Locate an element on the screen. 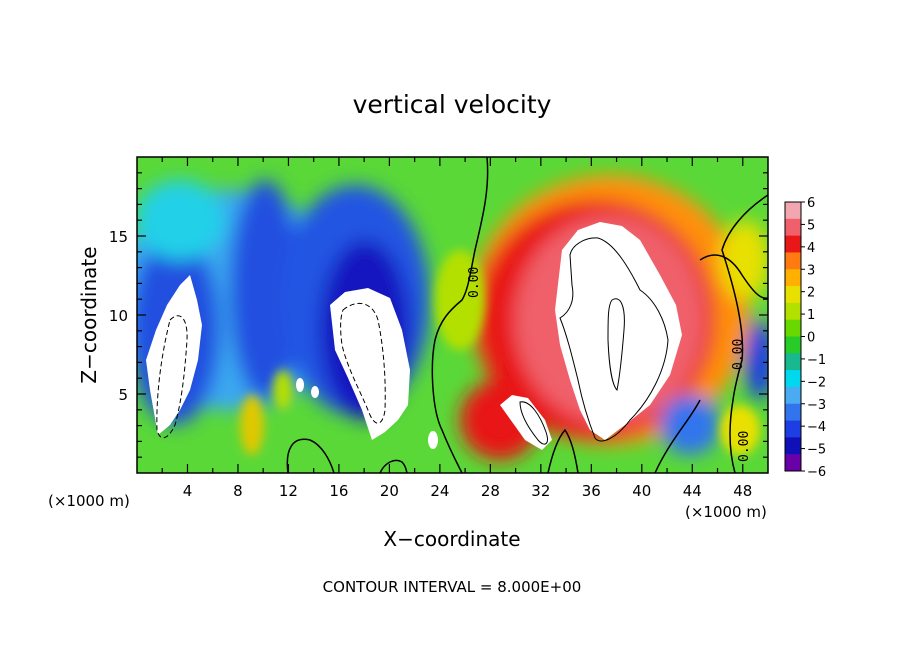 The width and height of the screenshot is (904, 654). x-unit-label-right: (×1000 m) is located at coordinates (726, 512).